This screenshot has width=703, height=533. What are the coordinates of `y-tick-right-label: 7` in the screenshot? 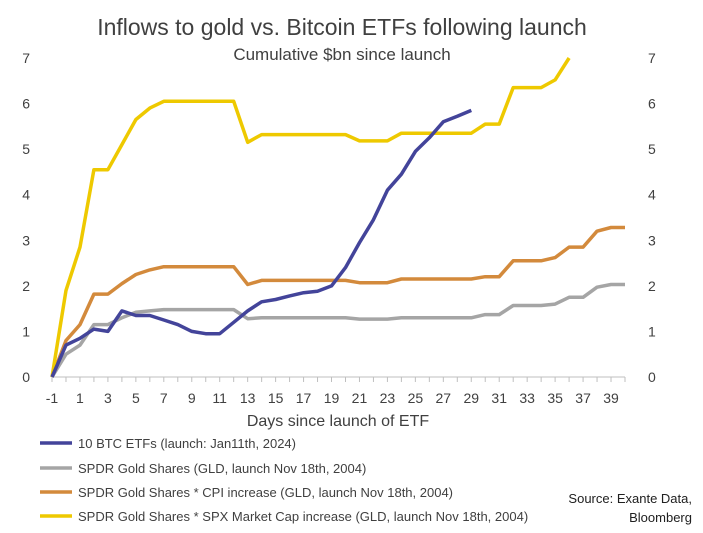 It's located at (652, 58).